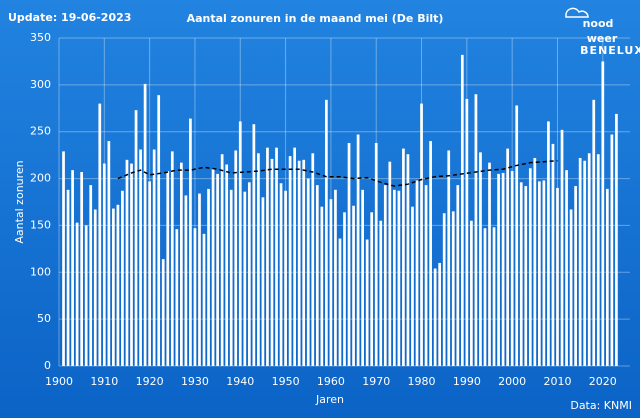 The width and height of the screenshot is (640, 418). What do you see at coordinates (40, 131) in the screenshot?
I see `y-tick-label: 250` at bounding box center [40, 131].